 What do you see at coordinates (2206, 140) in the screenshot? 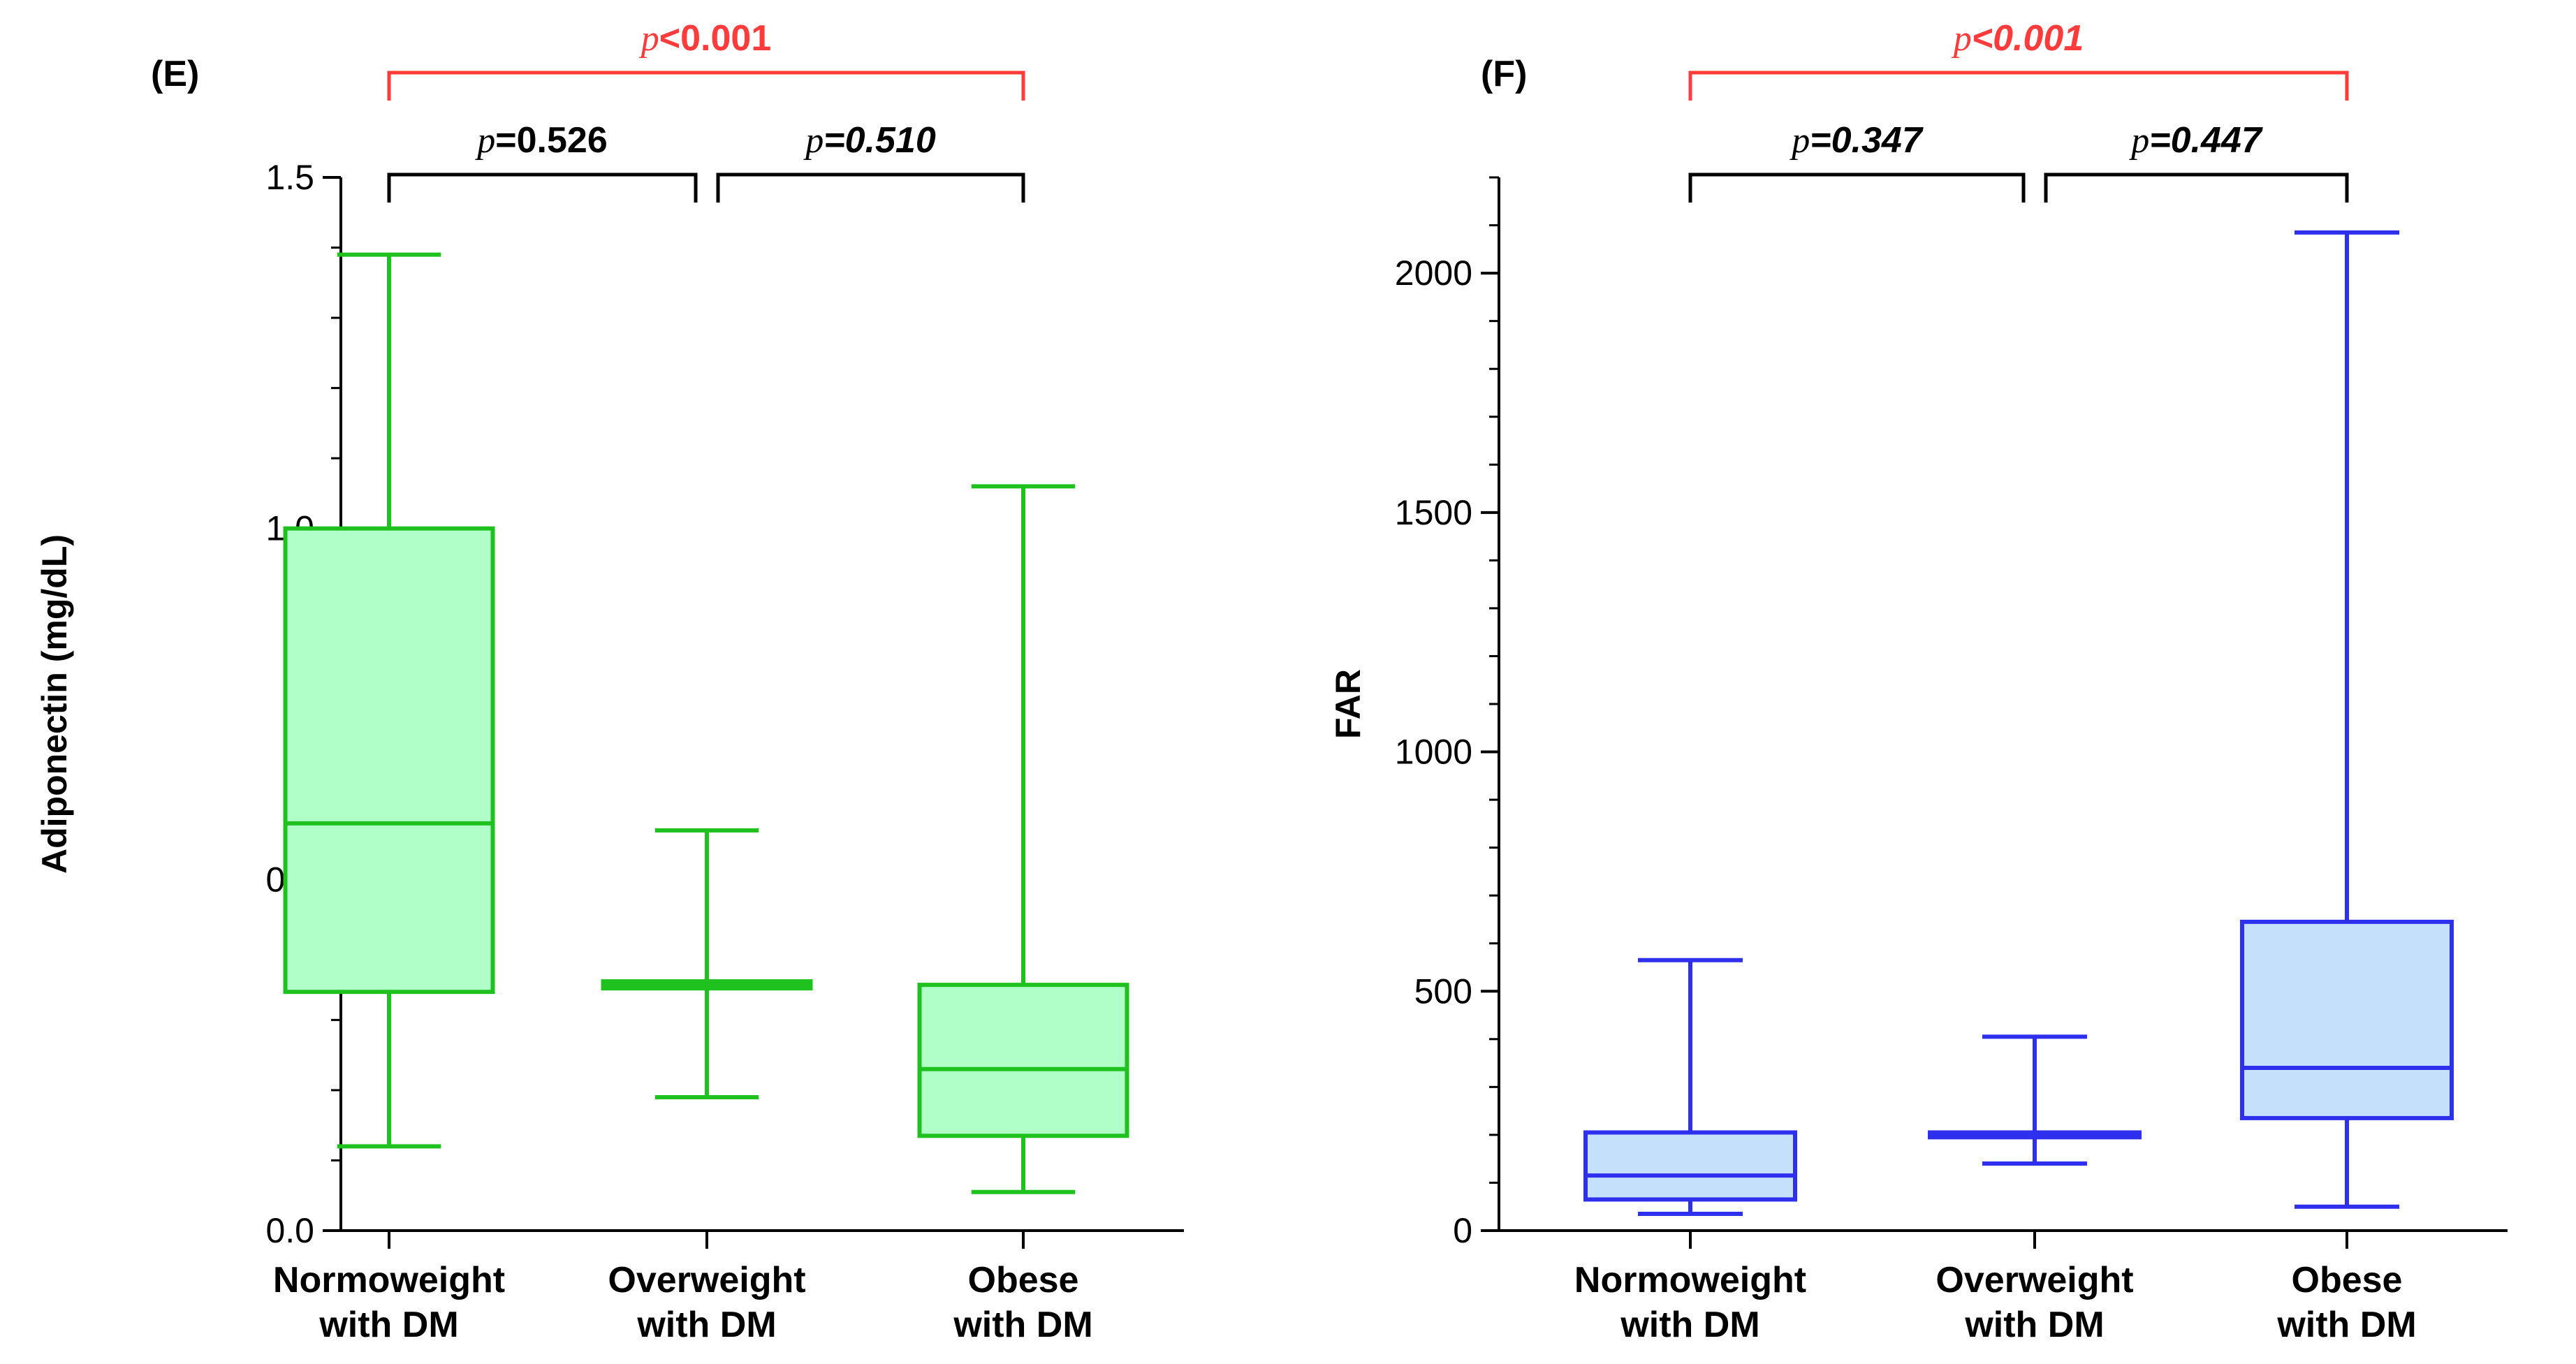
I see `p-value-text: =0.447` at bounding box center [2206, 140].